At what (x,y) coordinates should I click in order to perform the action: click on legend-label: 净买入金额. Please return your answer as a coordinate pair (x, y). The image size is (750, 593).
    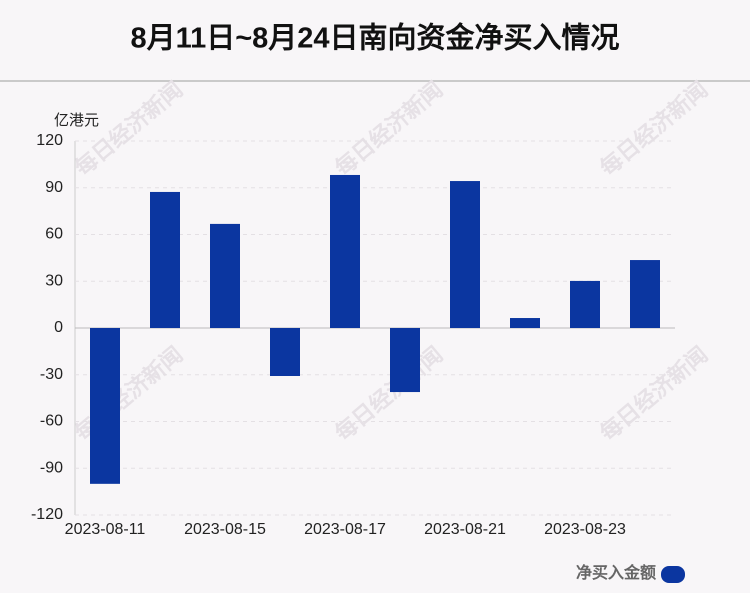
    Looking at the image, I should click on (616, 572).